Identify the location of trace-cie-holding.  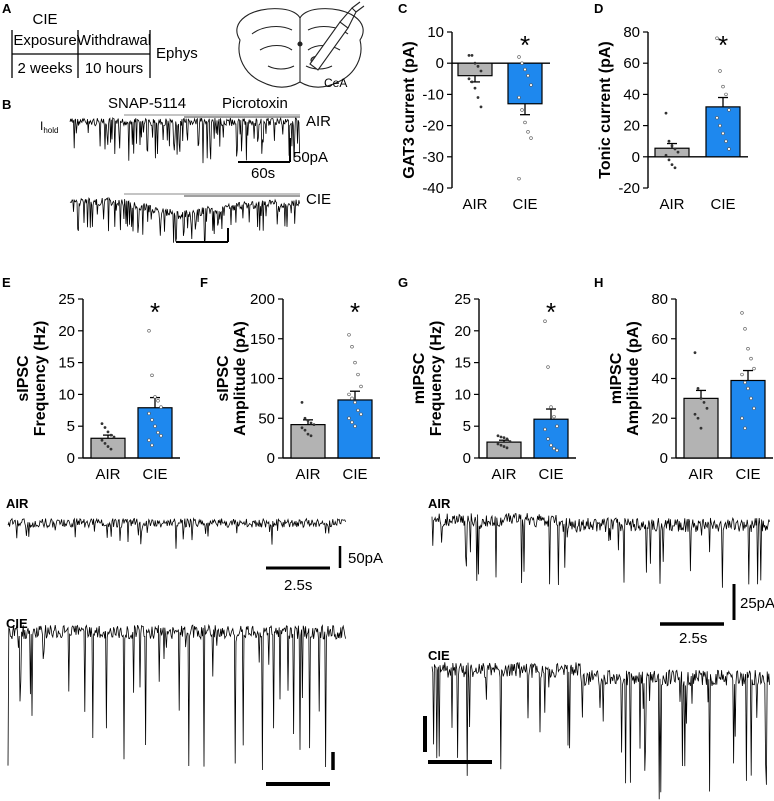
(184, 219).